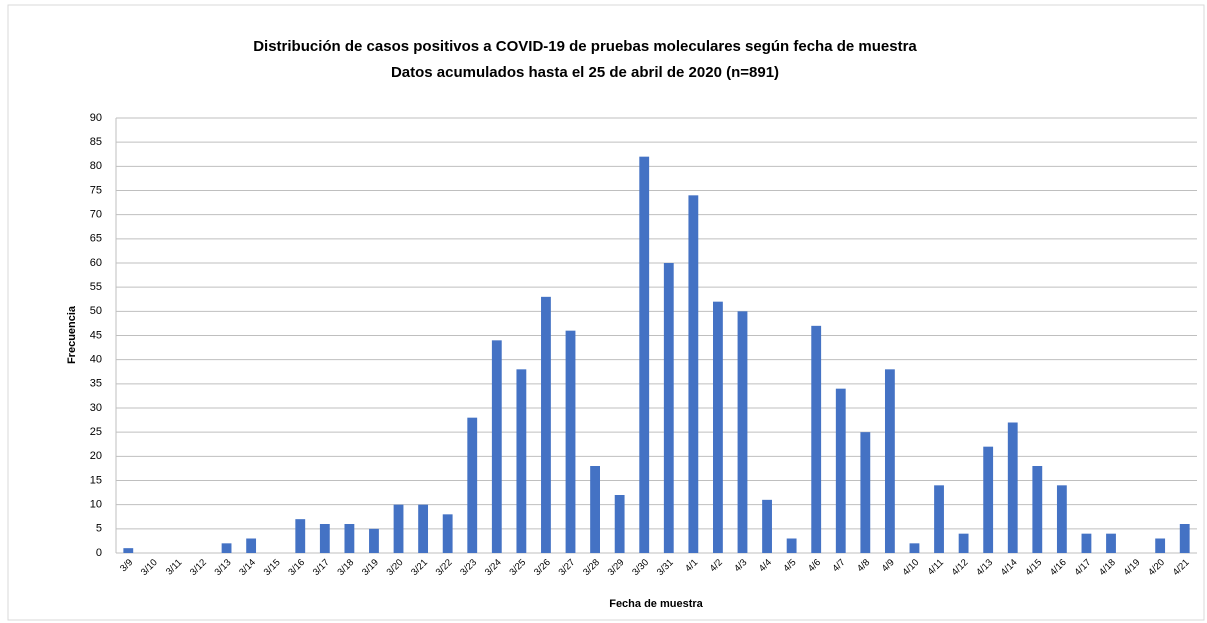 This screenshot has width=1207, height=623. Describe the element at coordinates (96, 287) in the screenshot. I see `y-tick-label: 55` at that location.